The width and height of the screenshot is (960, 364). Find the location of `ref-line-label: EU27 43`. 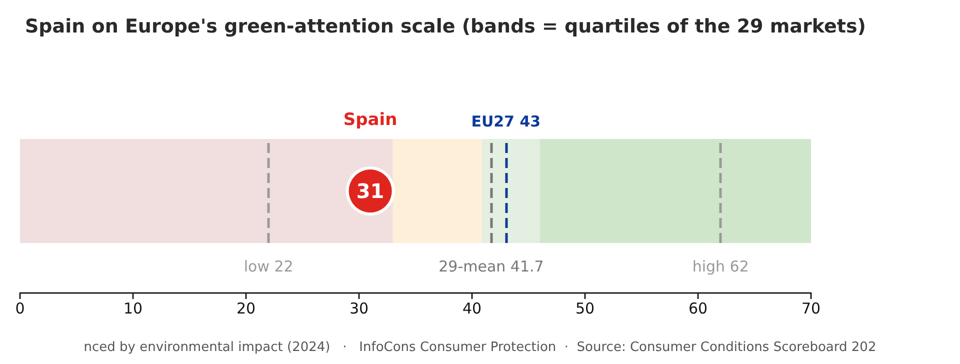

ref-line-label: EU27 43 is located at coordinates (506, 121).